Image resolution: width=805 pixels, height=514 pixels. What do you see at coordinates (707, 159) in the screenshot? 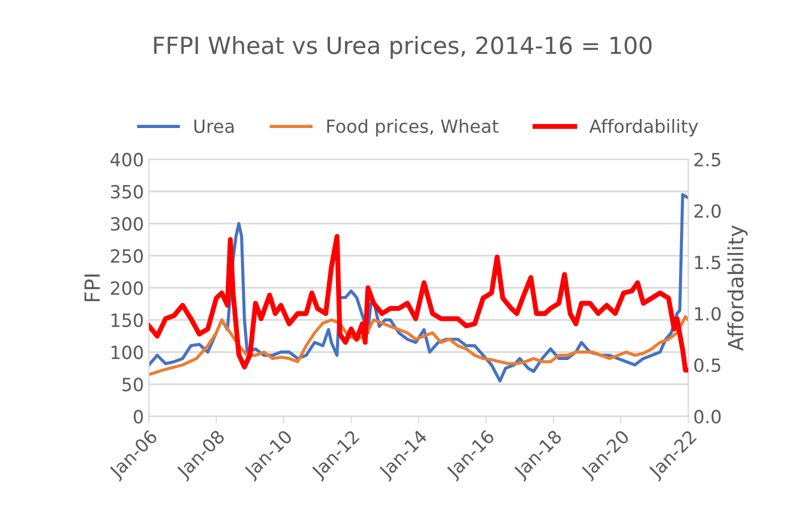
I see `y2-tick-label: 2.5` at bounding box center [707, 159].